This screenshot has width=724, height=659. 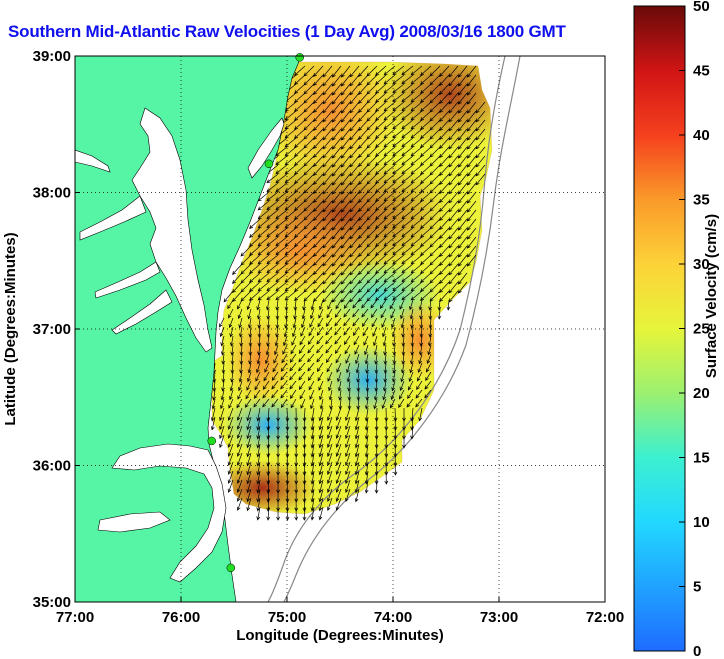 What do you see at coordinates (93, 161) in the screenshot?
I see `river-upper-left` at bounding box center [93, 161].